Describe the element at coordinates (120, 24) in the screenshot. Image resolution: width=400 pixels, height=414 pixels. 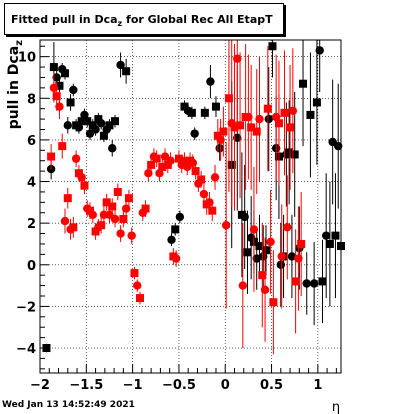
I see `chart-title-sub: z` at that location.